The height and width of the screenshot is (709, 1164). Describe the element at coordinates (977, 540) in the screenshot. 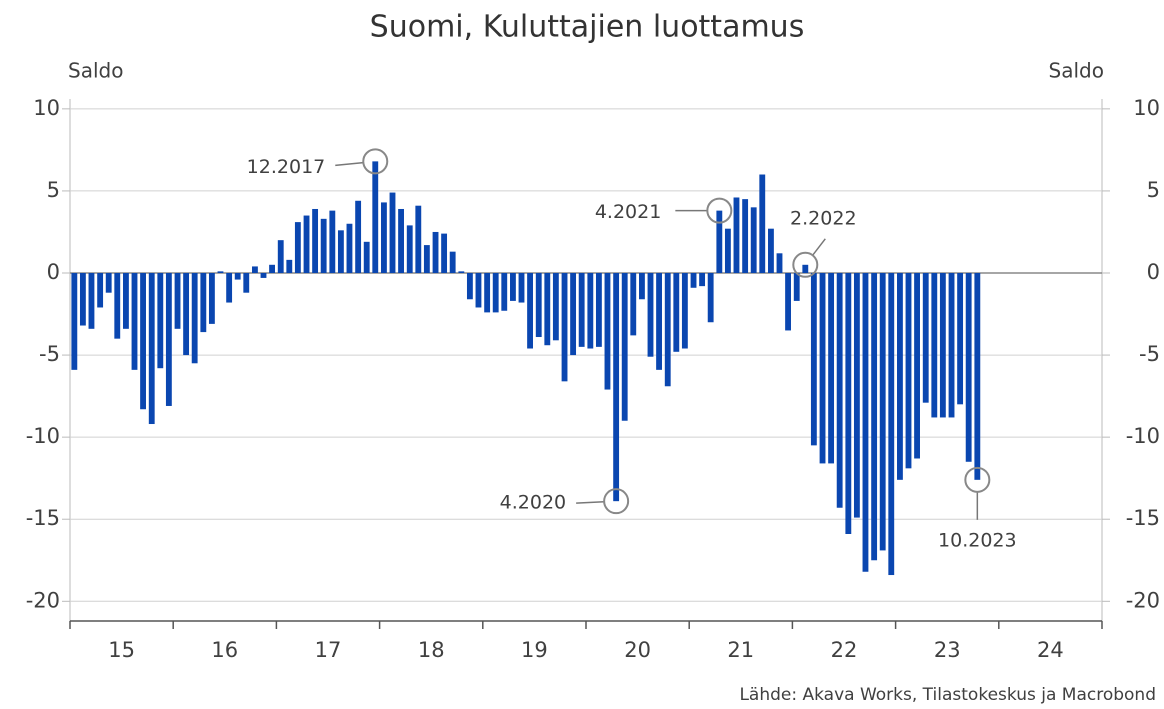

I see `annotation-label: 10.2023` at that location.